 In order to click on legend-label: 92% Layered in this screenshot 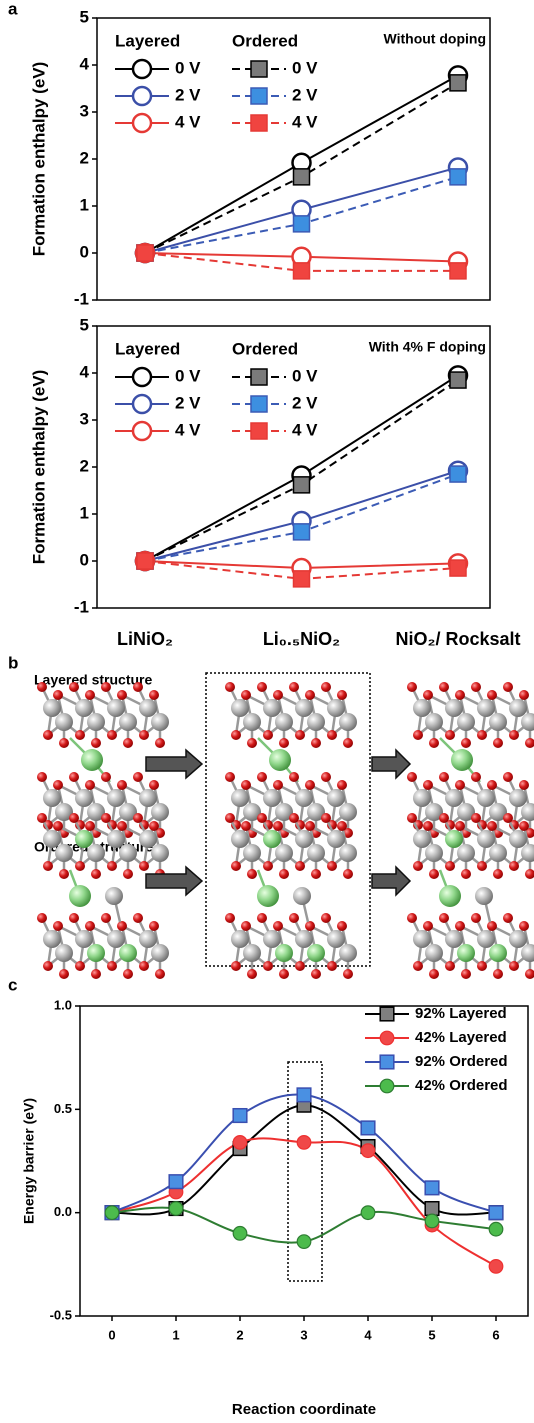, I will do `click(461, 1013)`.